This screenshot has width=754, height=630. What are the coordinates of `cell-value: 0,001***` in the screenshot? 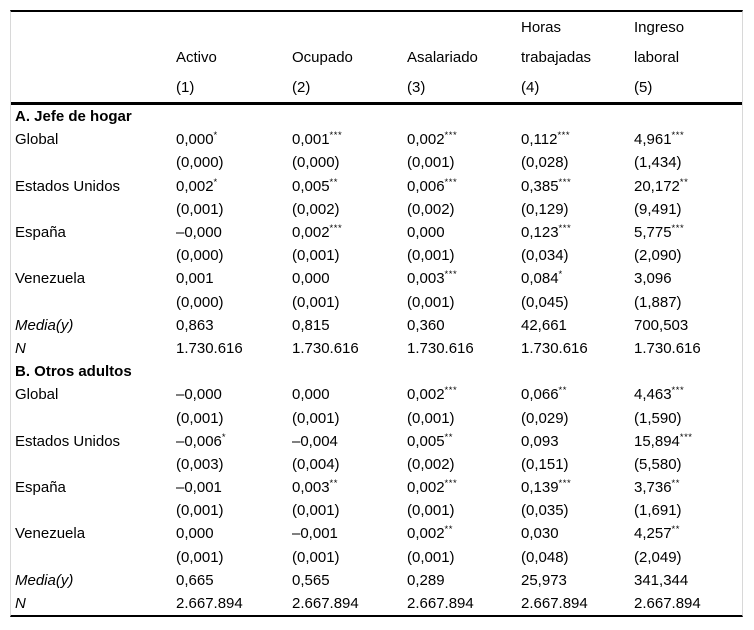 It's located at (317, 139).